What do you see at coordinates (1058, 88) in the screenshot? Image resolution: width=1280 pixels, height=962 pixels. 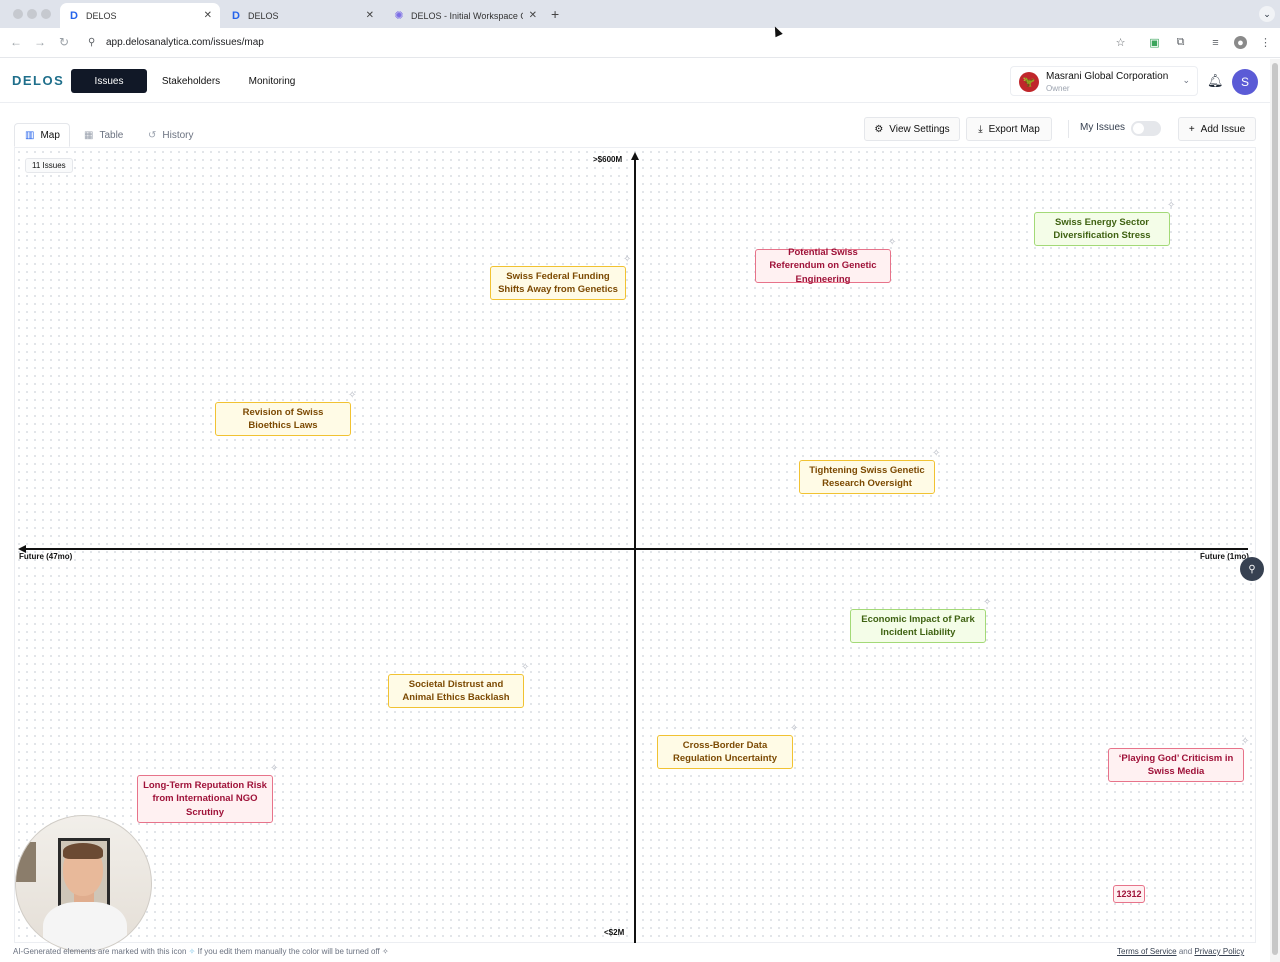 I see `organization-role: Owner` at bounding box center [1058, 88].